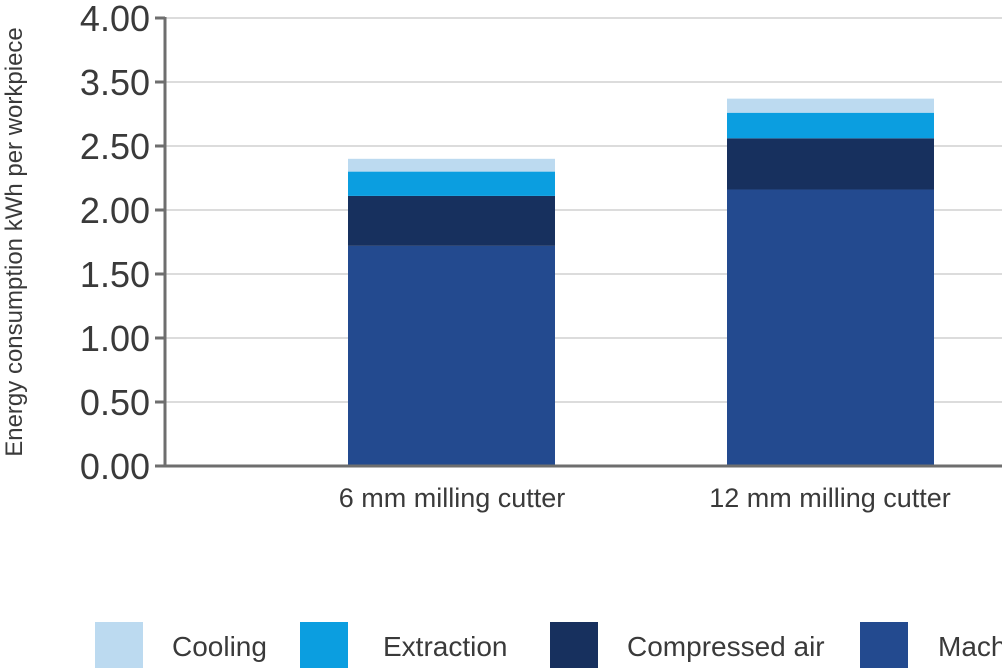 The width and height of the screenshot is (1002, 668). What do you see at coordinates (445, 646) in the screenshot?
I see `legend-label: Extraction` at bounding box center [445, 646].